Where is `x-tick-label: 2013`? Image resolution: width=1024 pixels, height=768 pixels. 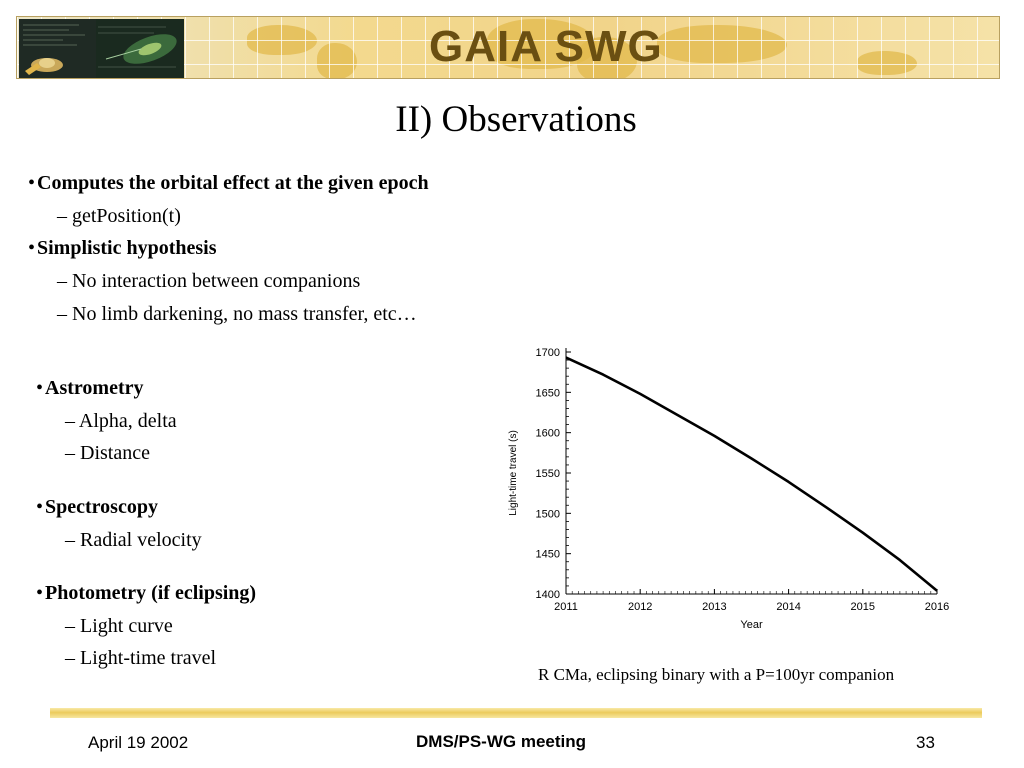 x-tick-label: 2013 is located at coordinates (714, 607).